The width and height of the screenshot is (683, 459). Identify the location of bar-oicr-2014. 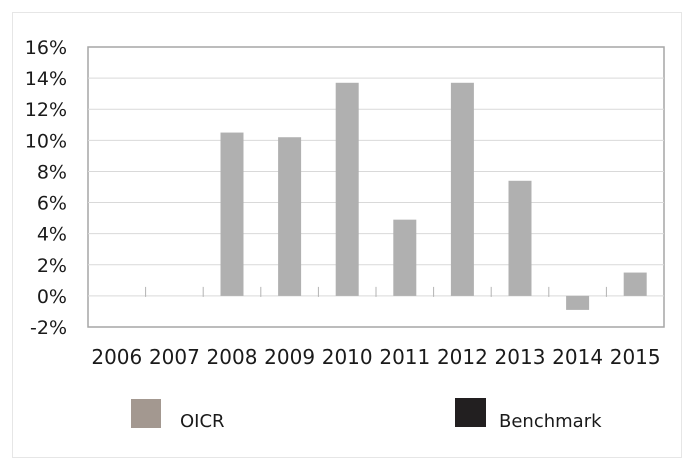
(578, 302).